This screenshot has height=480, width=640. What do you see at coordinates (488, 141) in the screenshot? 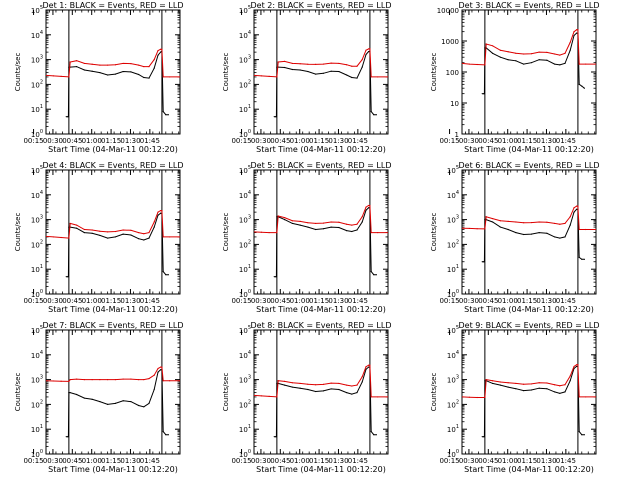
I see `x-tick-label: 00:45` at bounding box center [488, 141].